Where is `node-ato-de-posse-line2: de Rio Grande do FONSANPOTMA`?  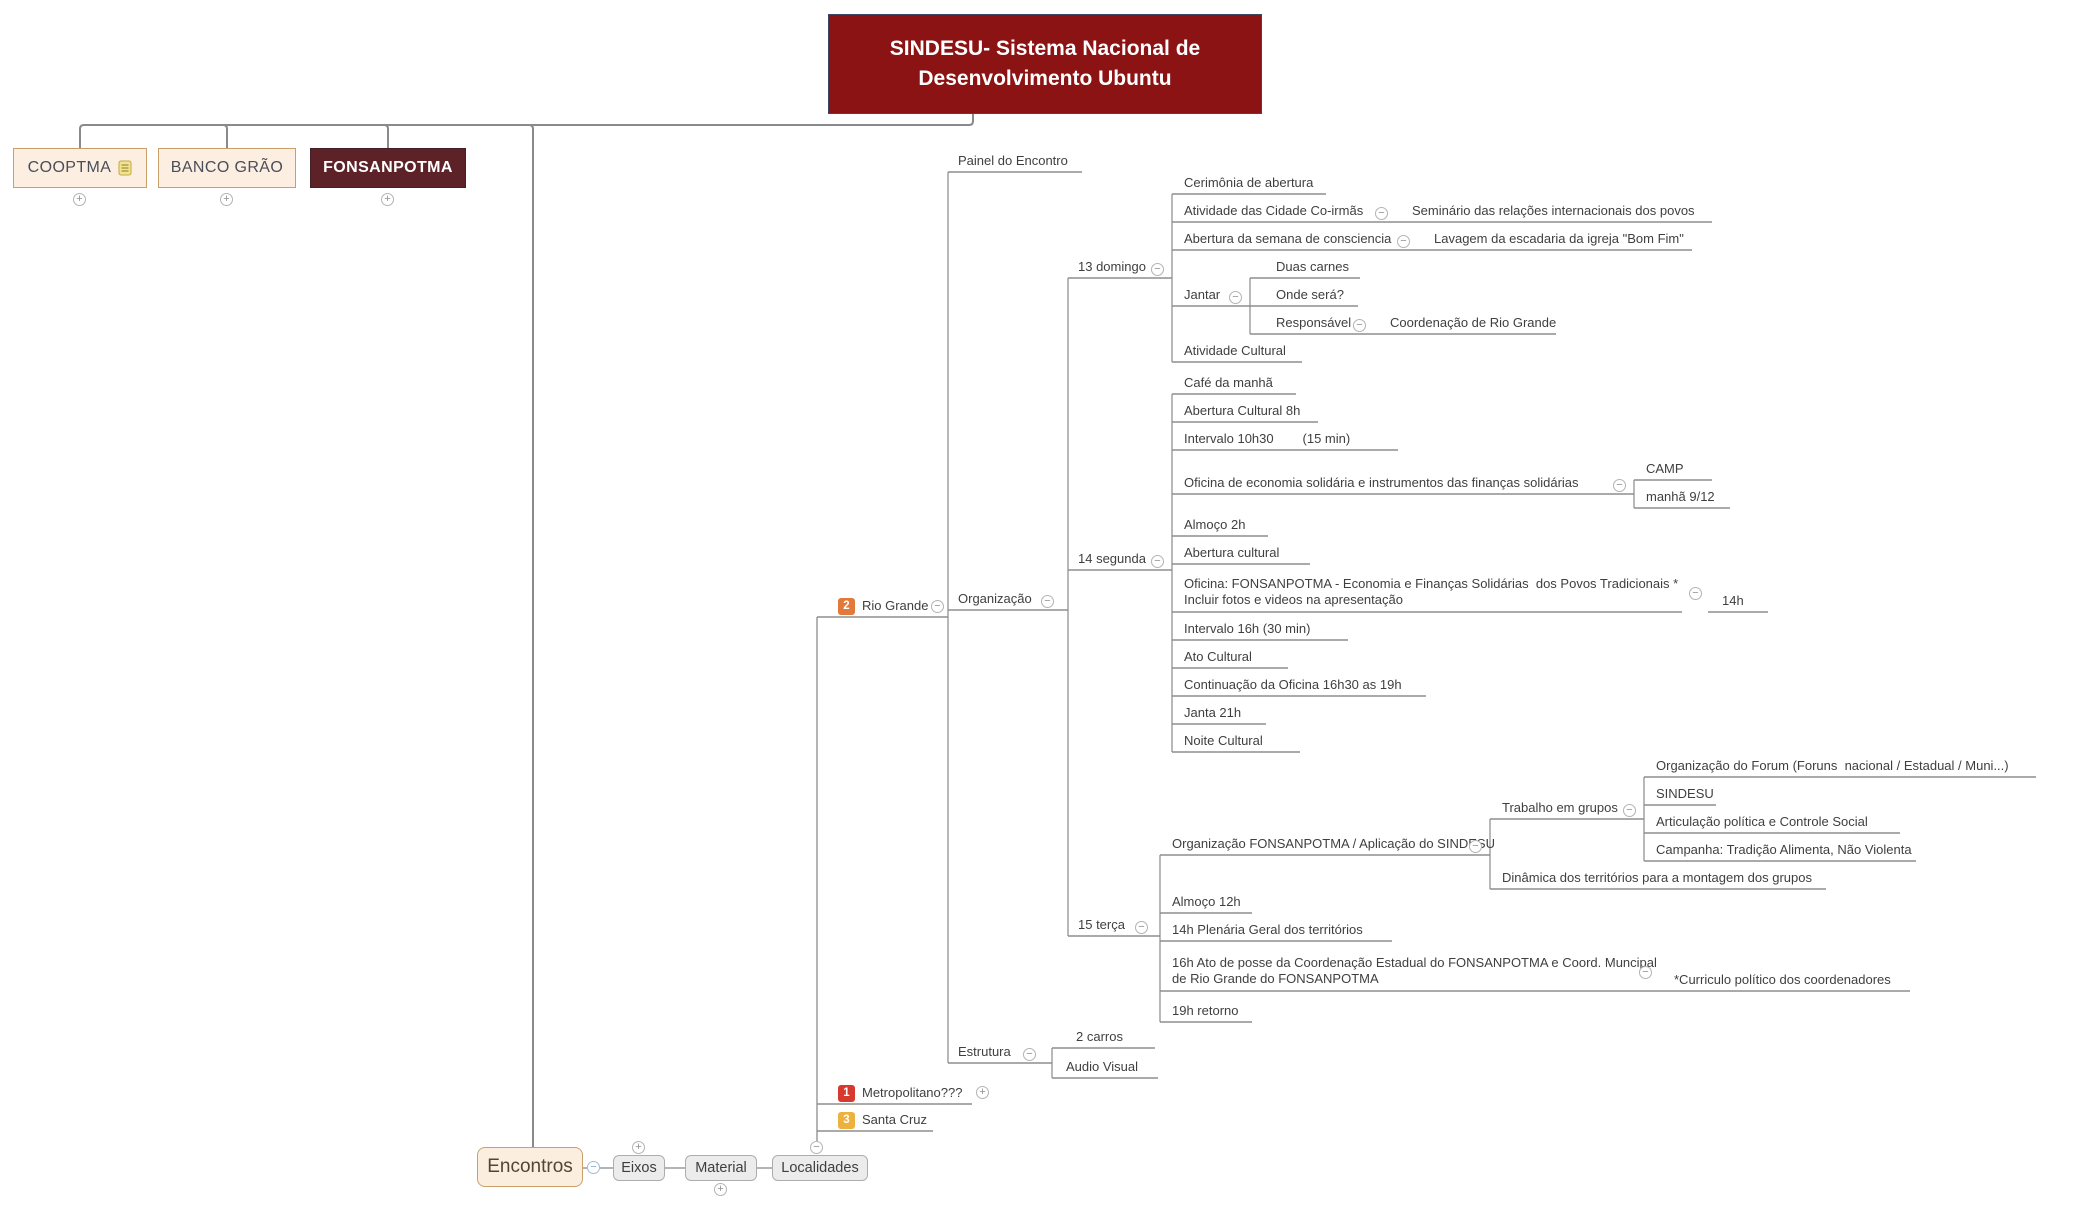 node-ato-de-posse-line2: de Rio Grande do FONSANPOTMA is located at coordinates (1275, 978).